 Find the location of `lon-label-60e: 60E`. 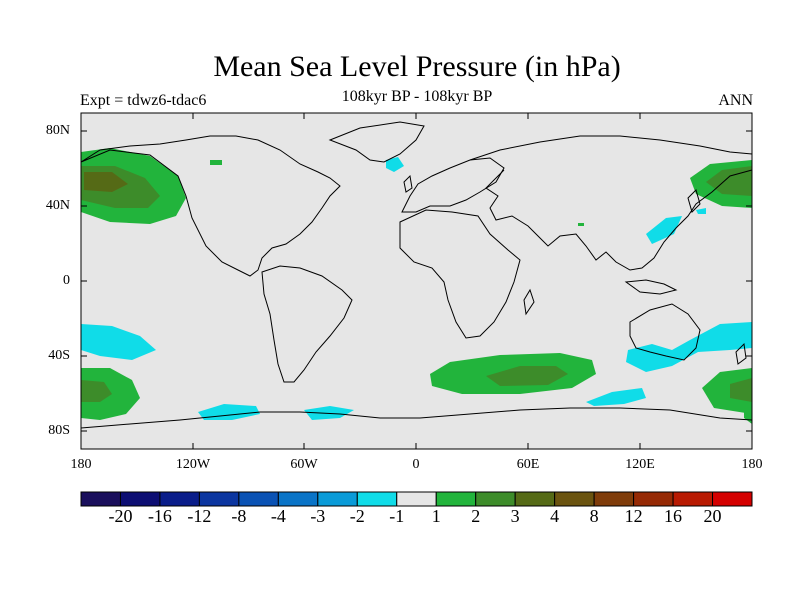

lon-label-60e: 60E is located at coordinates (528, 464).